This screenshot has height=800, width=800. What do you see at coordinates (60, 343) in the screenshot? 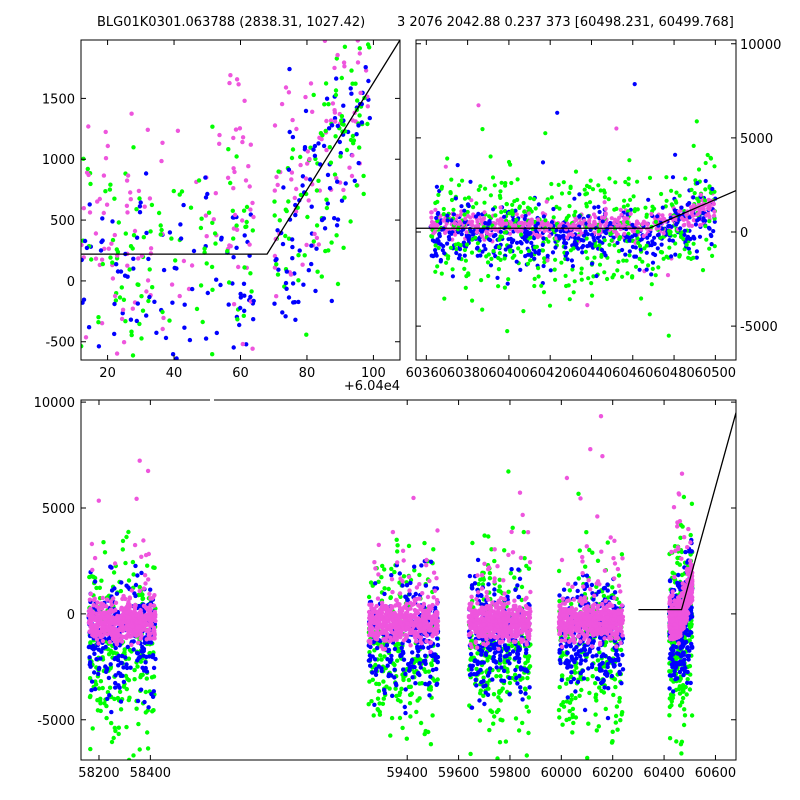
I see `y-tick-label: -500` at bounding box center [60, 343].